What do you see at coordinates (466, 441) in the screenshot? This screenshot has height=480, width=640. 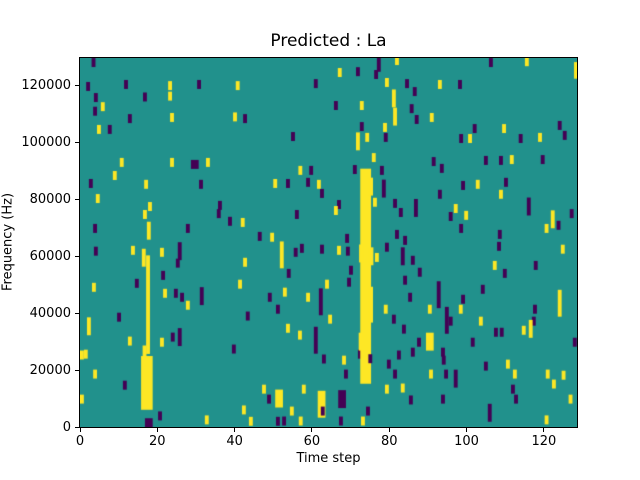 I see `x-tick-label: 100` at bounding box center [466, 441].